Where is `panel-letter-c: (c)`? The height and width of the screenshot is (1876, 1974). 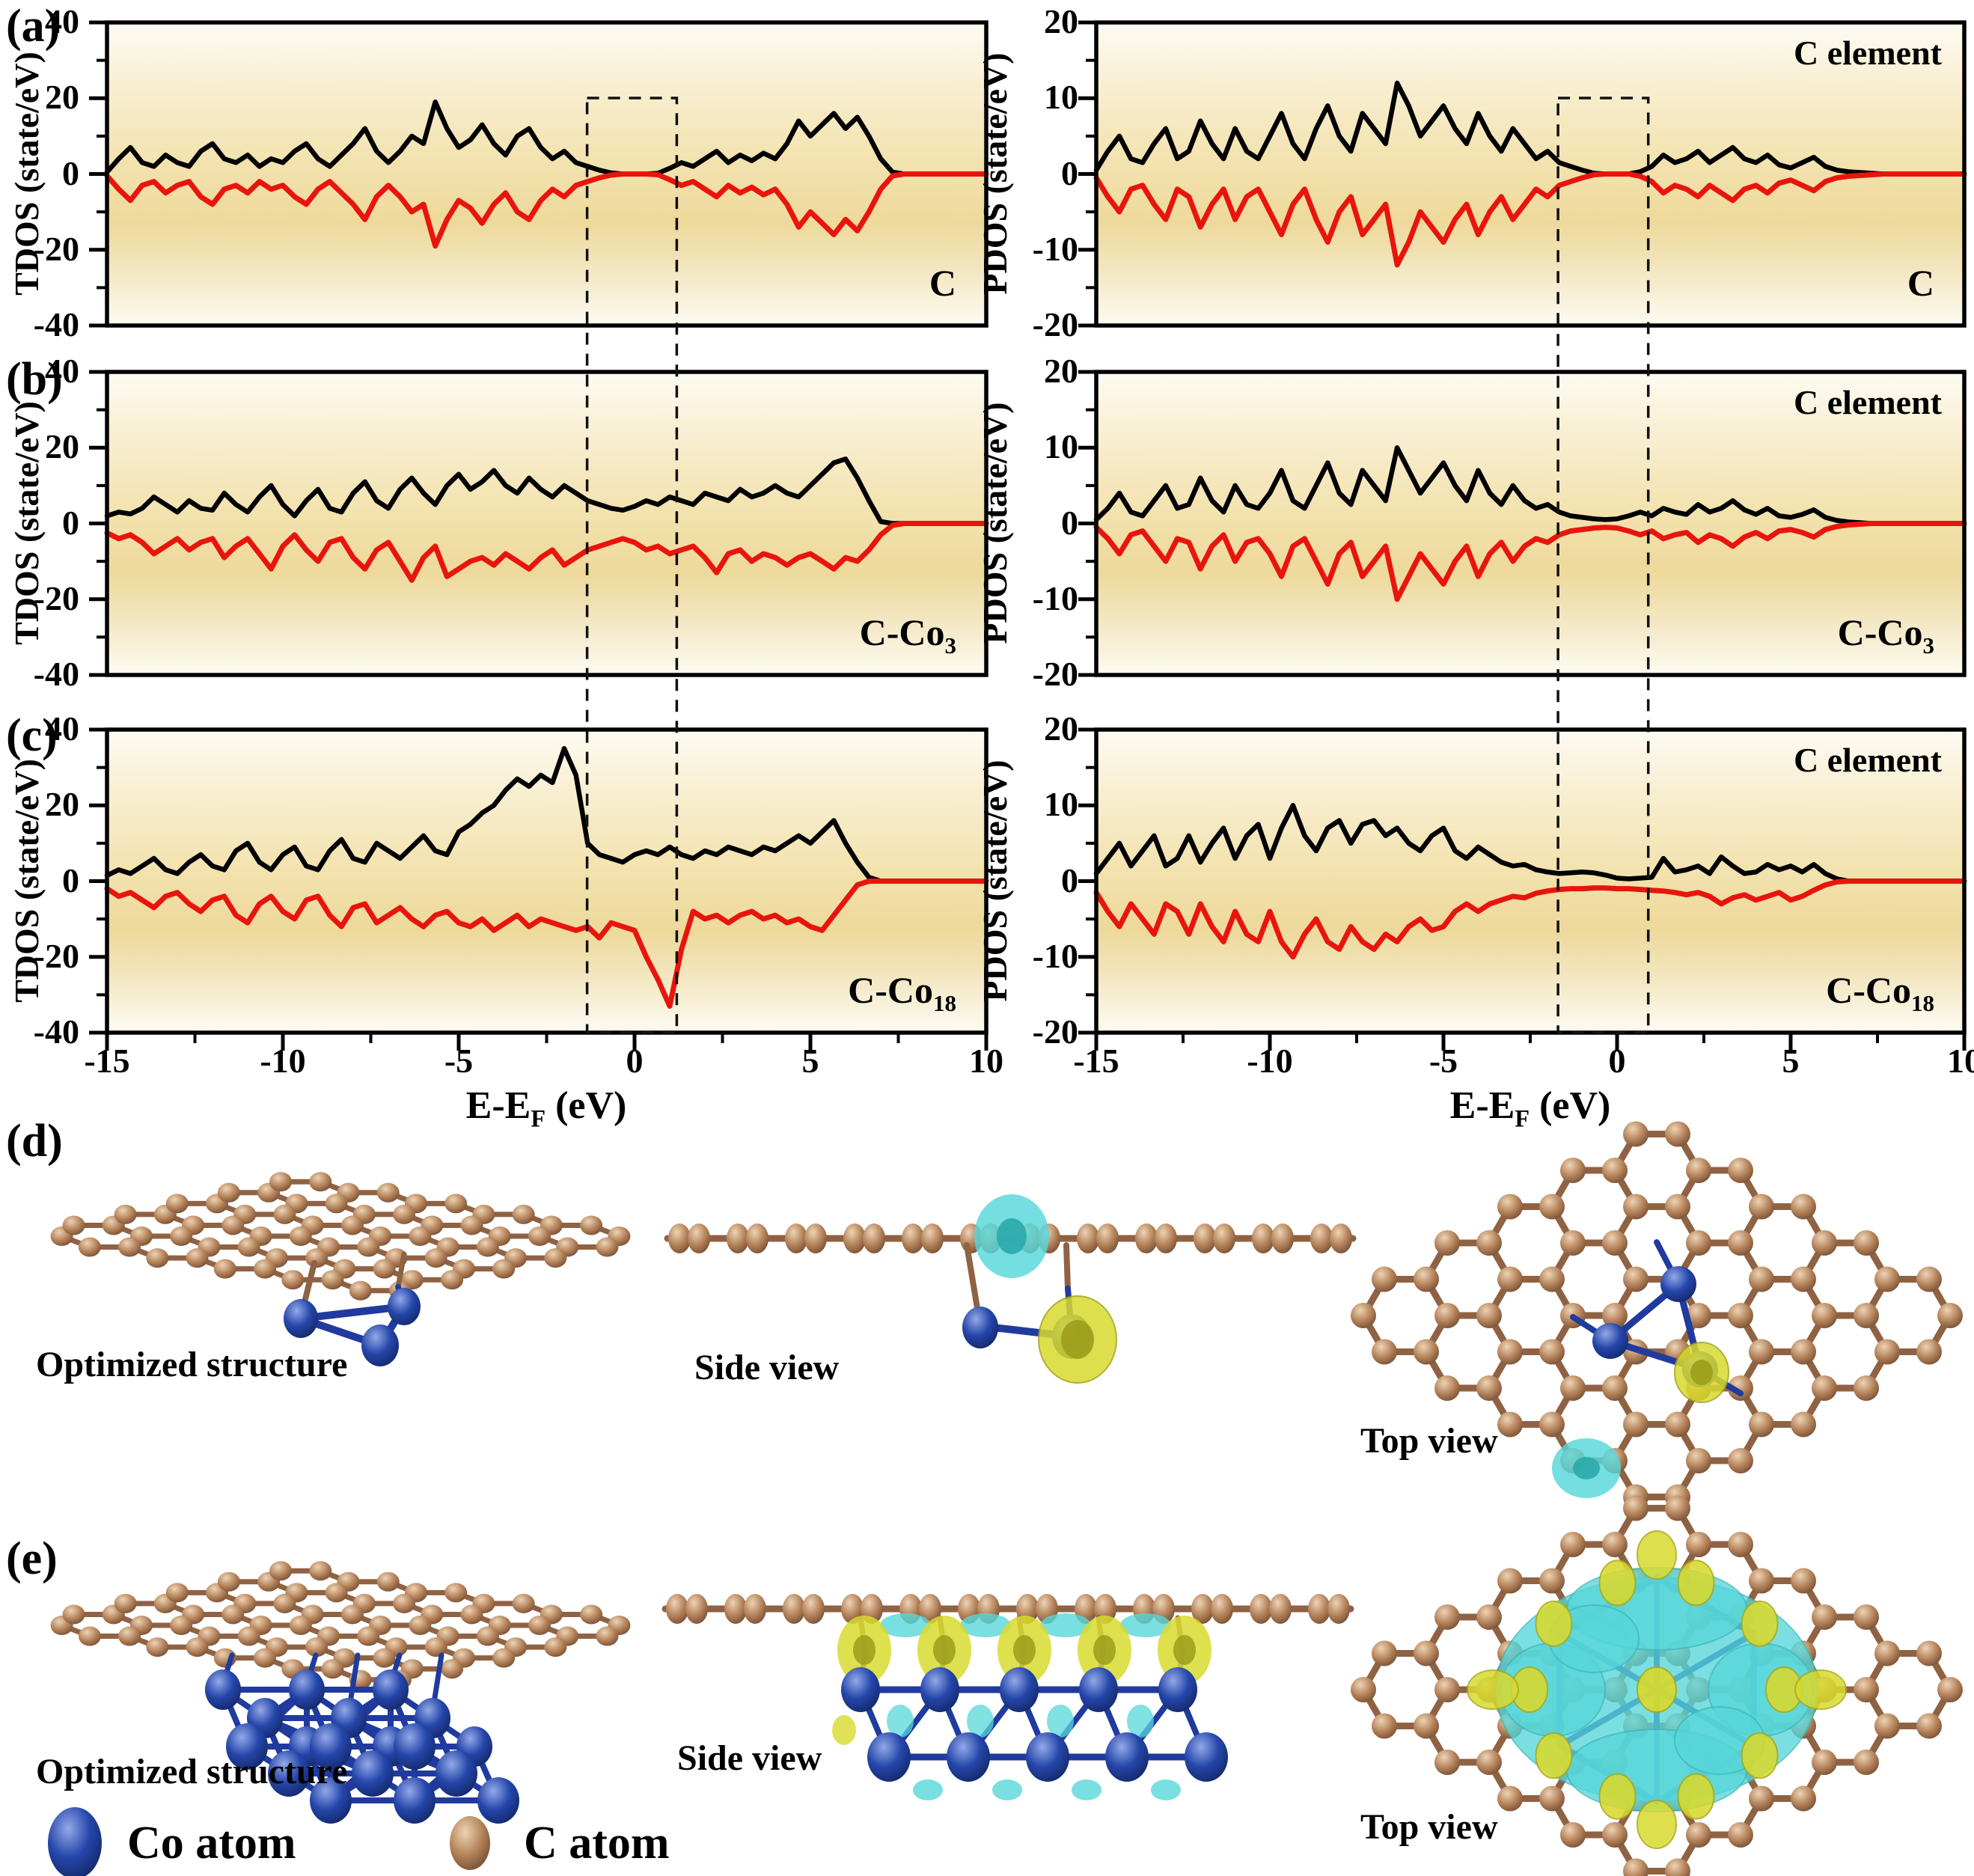 panel-letter-c: (c) is located at coordinates (32, 735).